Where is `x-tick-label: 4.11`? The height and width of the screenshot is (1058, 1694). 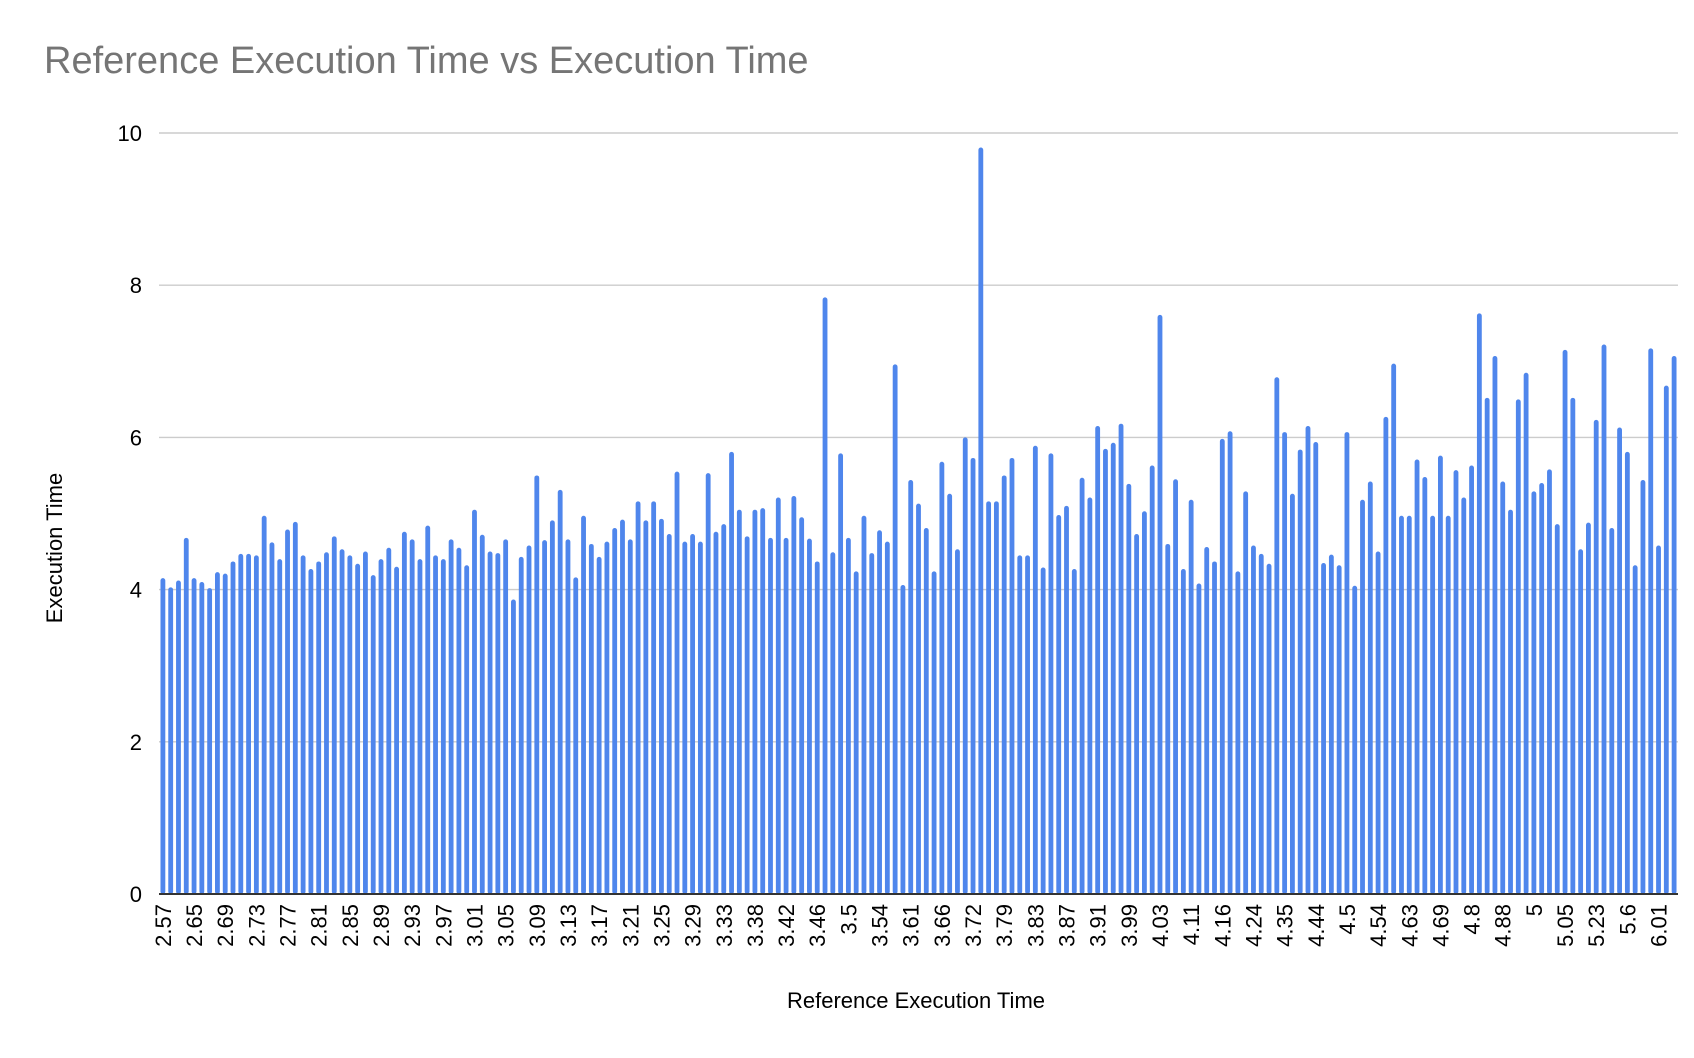 x-tick-label: 4.11 is located at coordinates (1191, 924).